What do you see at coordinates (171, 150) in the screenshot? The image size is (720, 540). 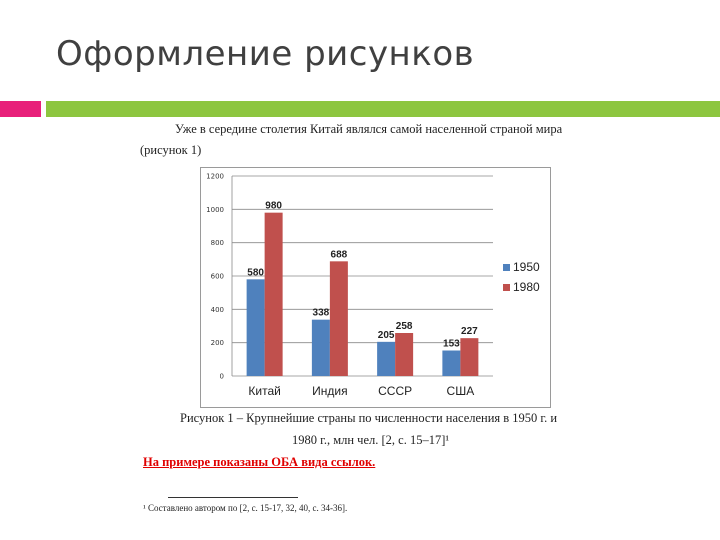 I see `intro-text-line2: (рисунок 1)` at bounding box center [171, 150].